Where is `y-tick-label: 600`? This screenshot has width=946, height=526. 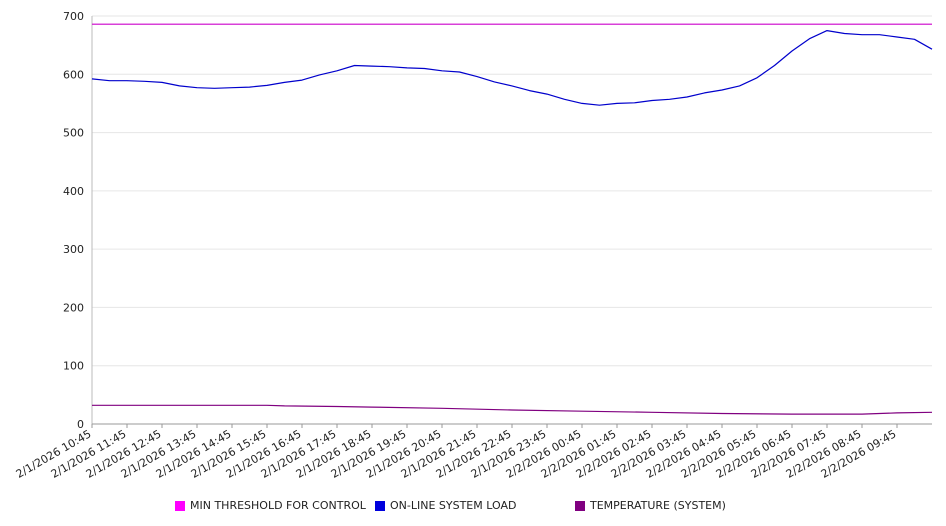
y-tick-label: 600 is located at coordinates (73, 74).